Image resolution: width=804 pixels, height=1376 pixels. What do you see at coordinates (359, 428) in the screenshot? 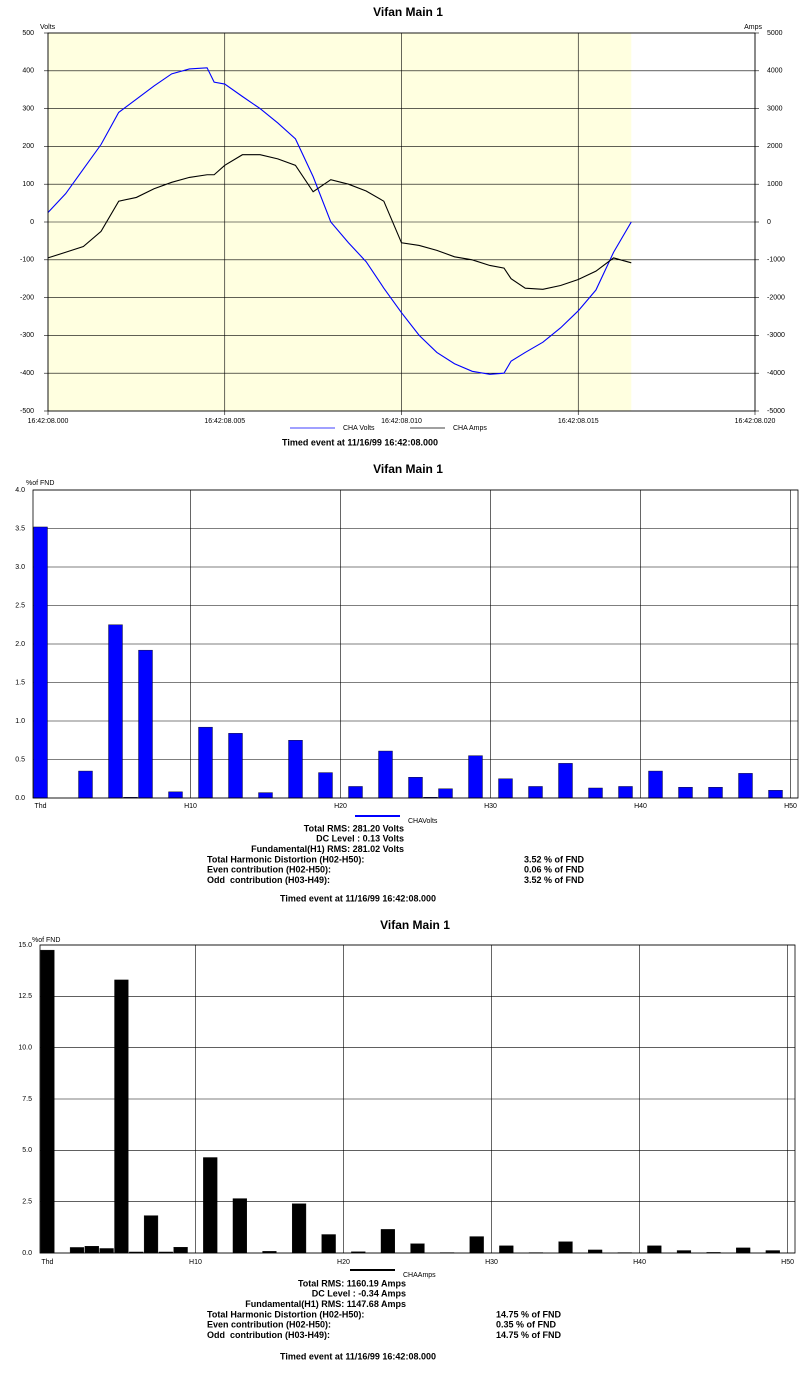
I see `legend-label: CHA Volts` at bounding box center [359, 428].